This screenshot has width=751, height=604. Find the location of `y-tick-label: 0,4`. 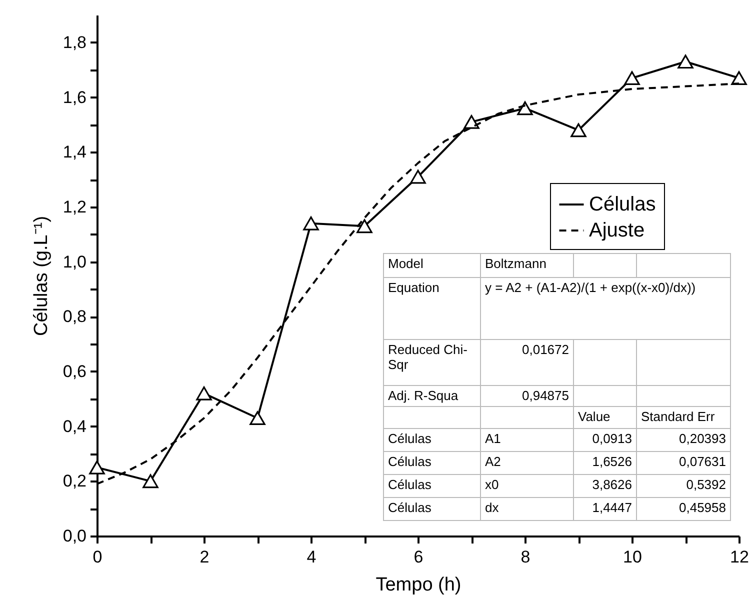

y-tick-label: 0,4 is located at coordinates (74, 426).